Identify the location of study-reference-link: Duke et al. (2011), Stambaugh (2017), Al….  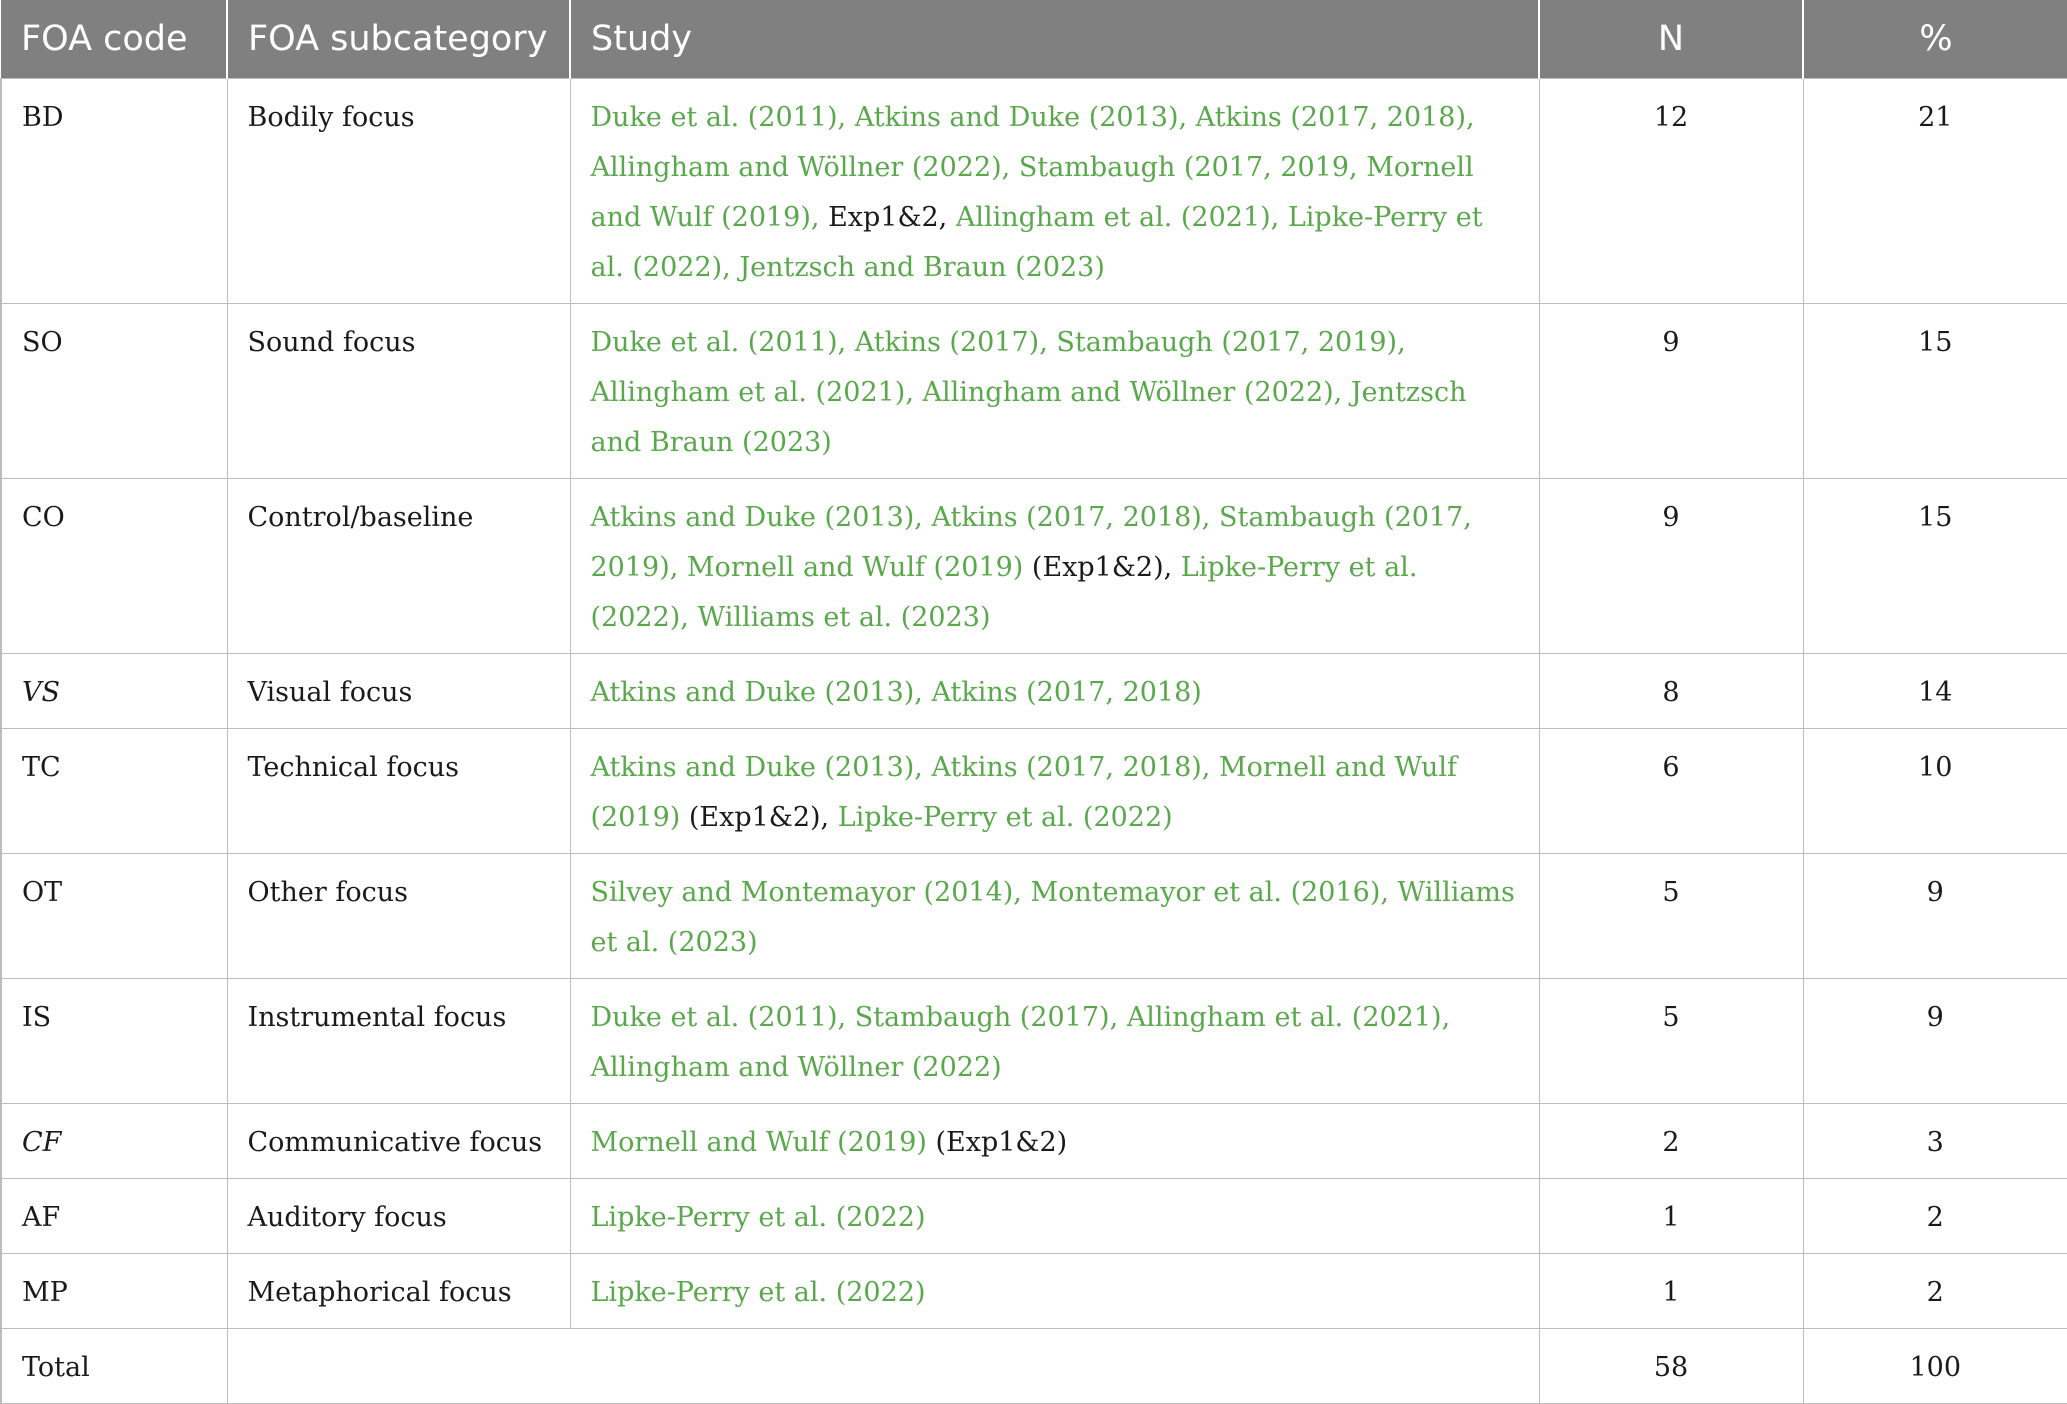
(1020, 1042).